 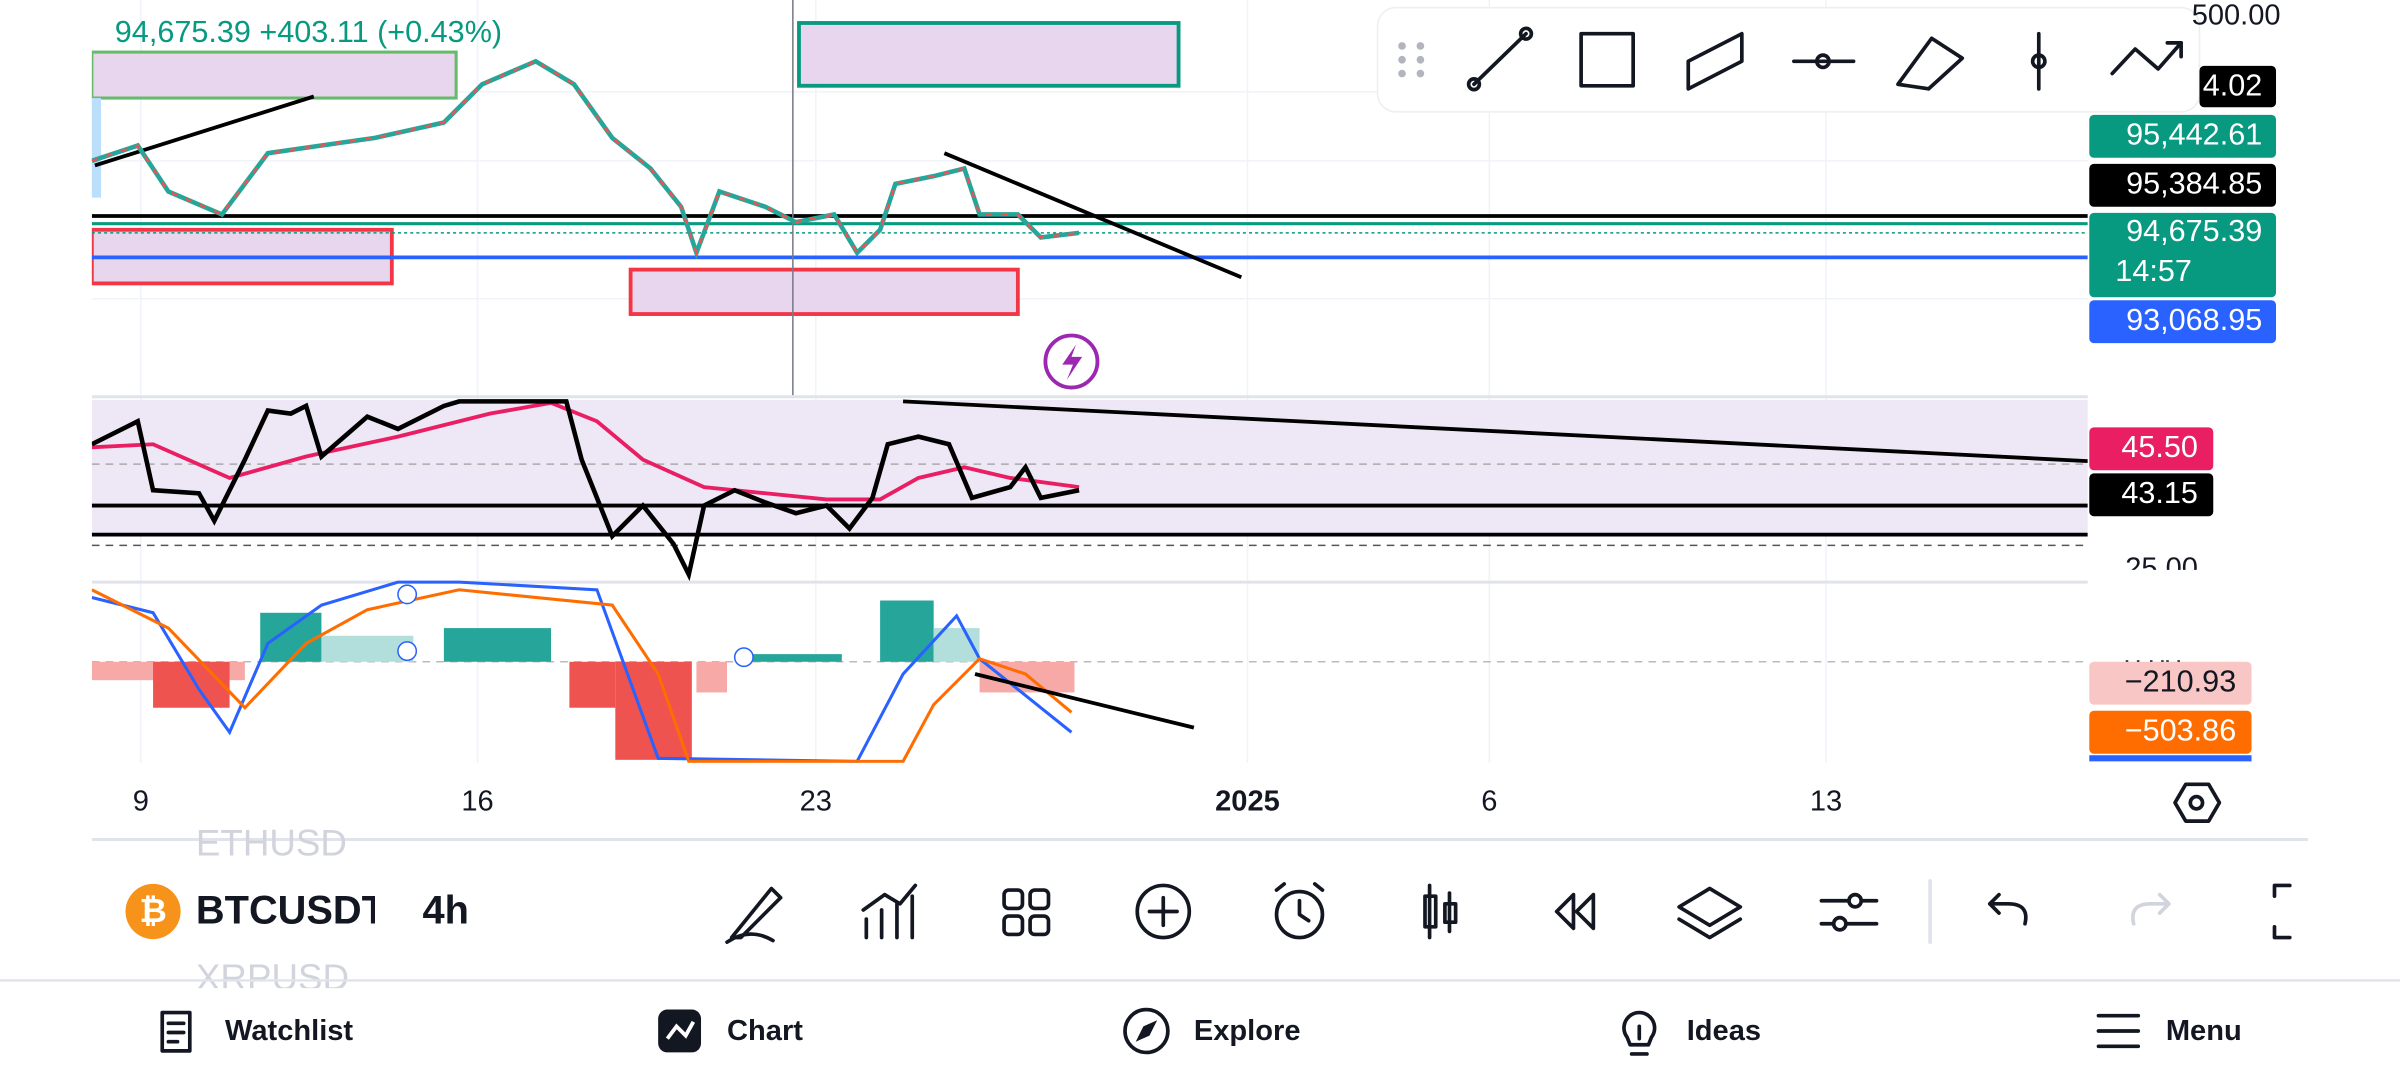 I want to click on time-tick: 9, so click(x=141, y=801).